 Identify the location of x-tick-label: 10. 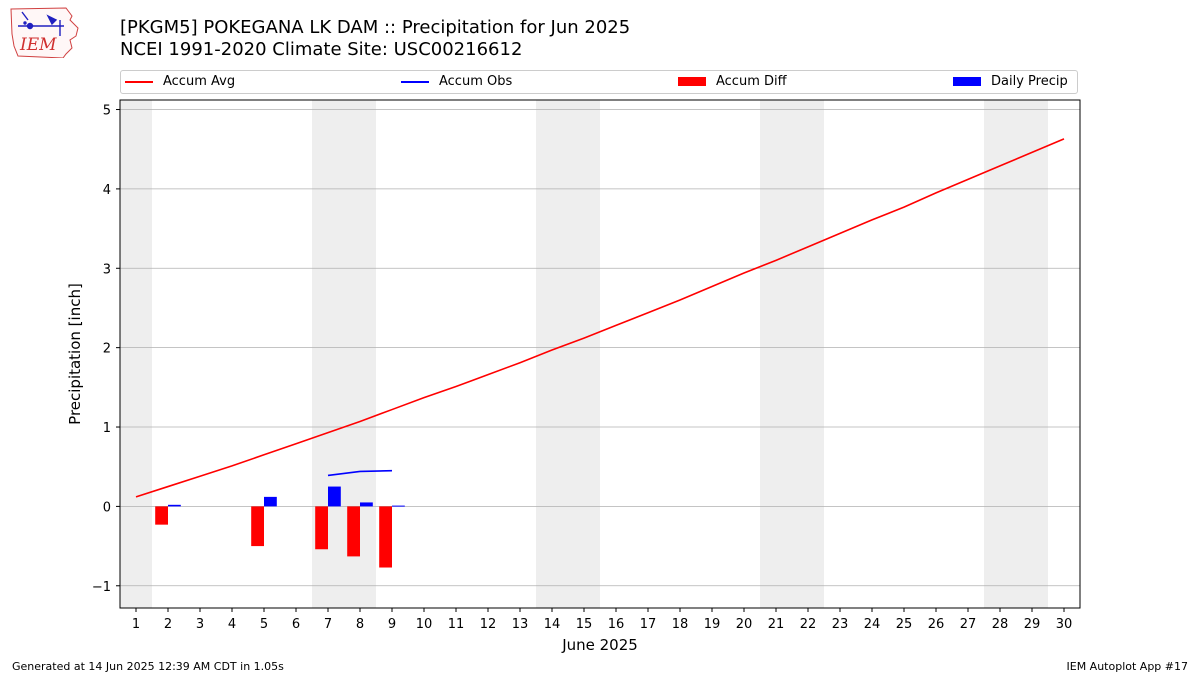
(424, 624).